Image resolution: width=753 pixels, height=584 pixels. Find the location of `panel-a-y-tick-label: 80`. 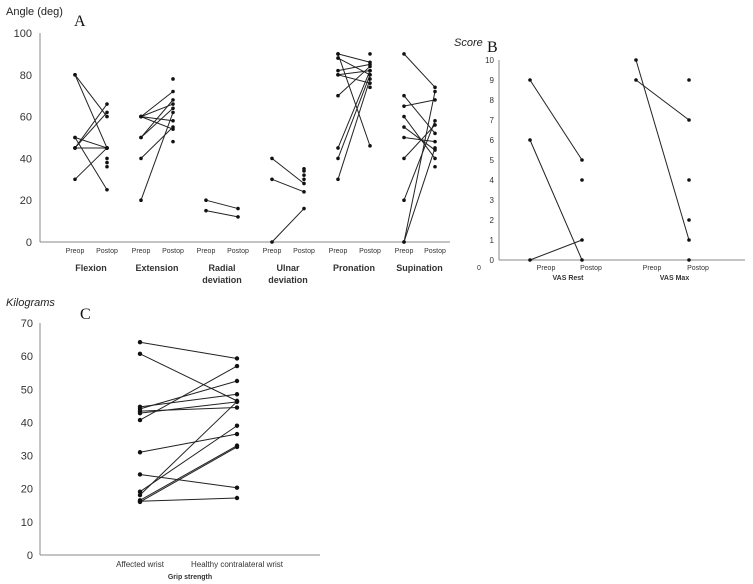

panel-a-y-tick-label: 80 is located at coordinates (26, 76).